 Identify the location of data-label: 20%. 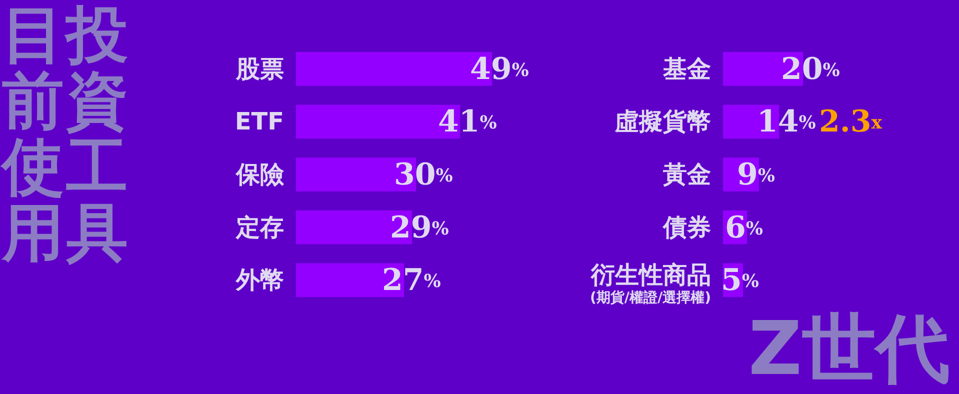
(810, 69).